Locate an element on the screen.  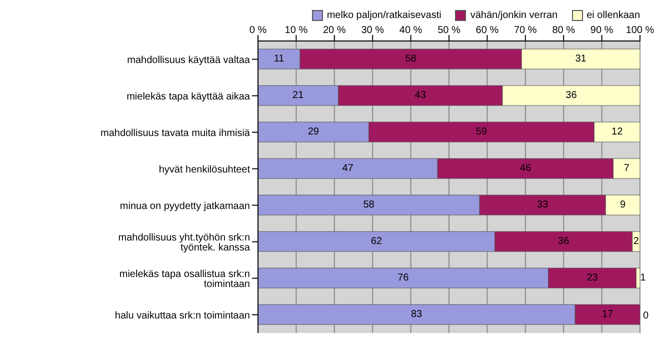
y-tick-label: minua on pyydetty jatkamaan is located at coordinates (185, 206).